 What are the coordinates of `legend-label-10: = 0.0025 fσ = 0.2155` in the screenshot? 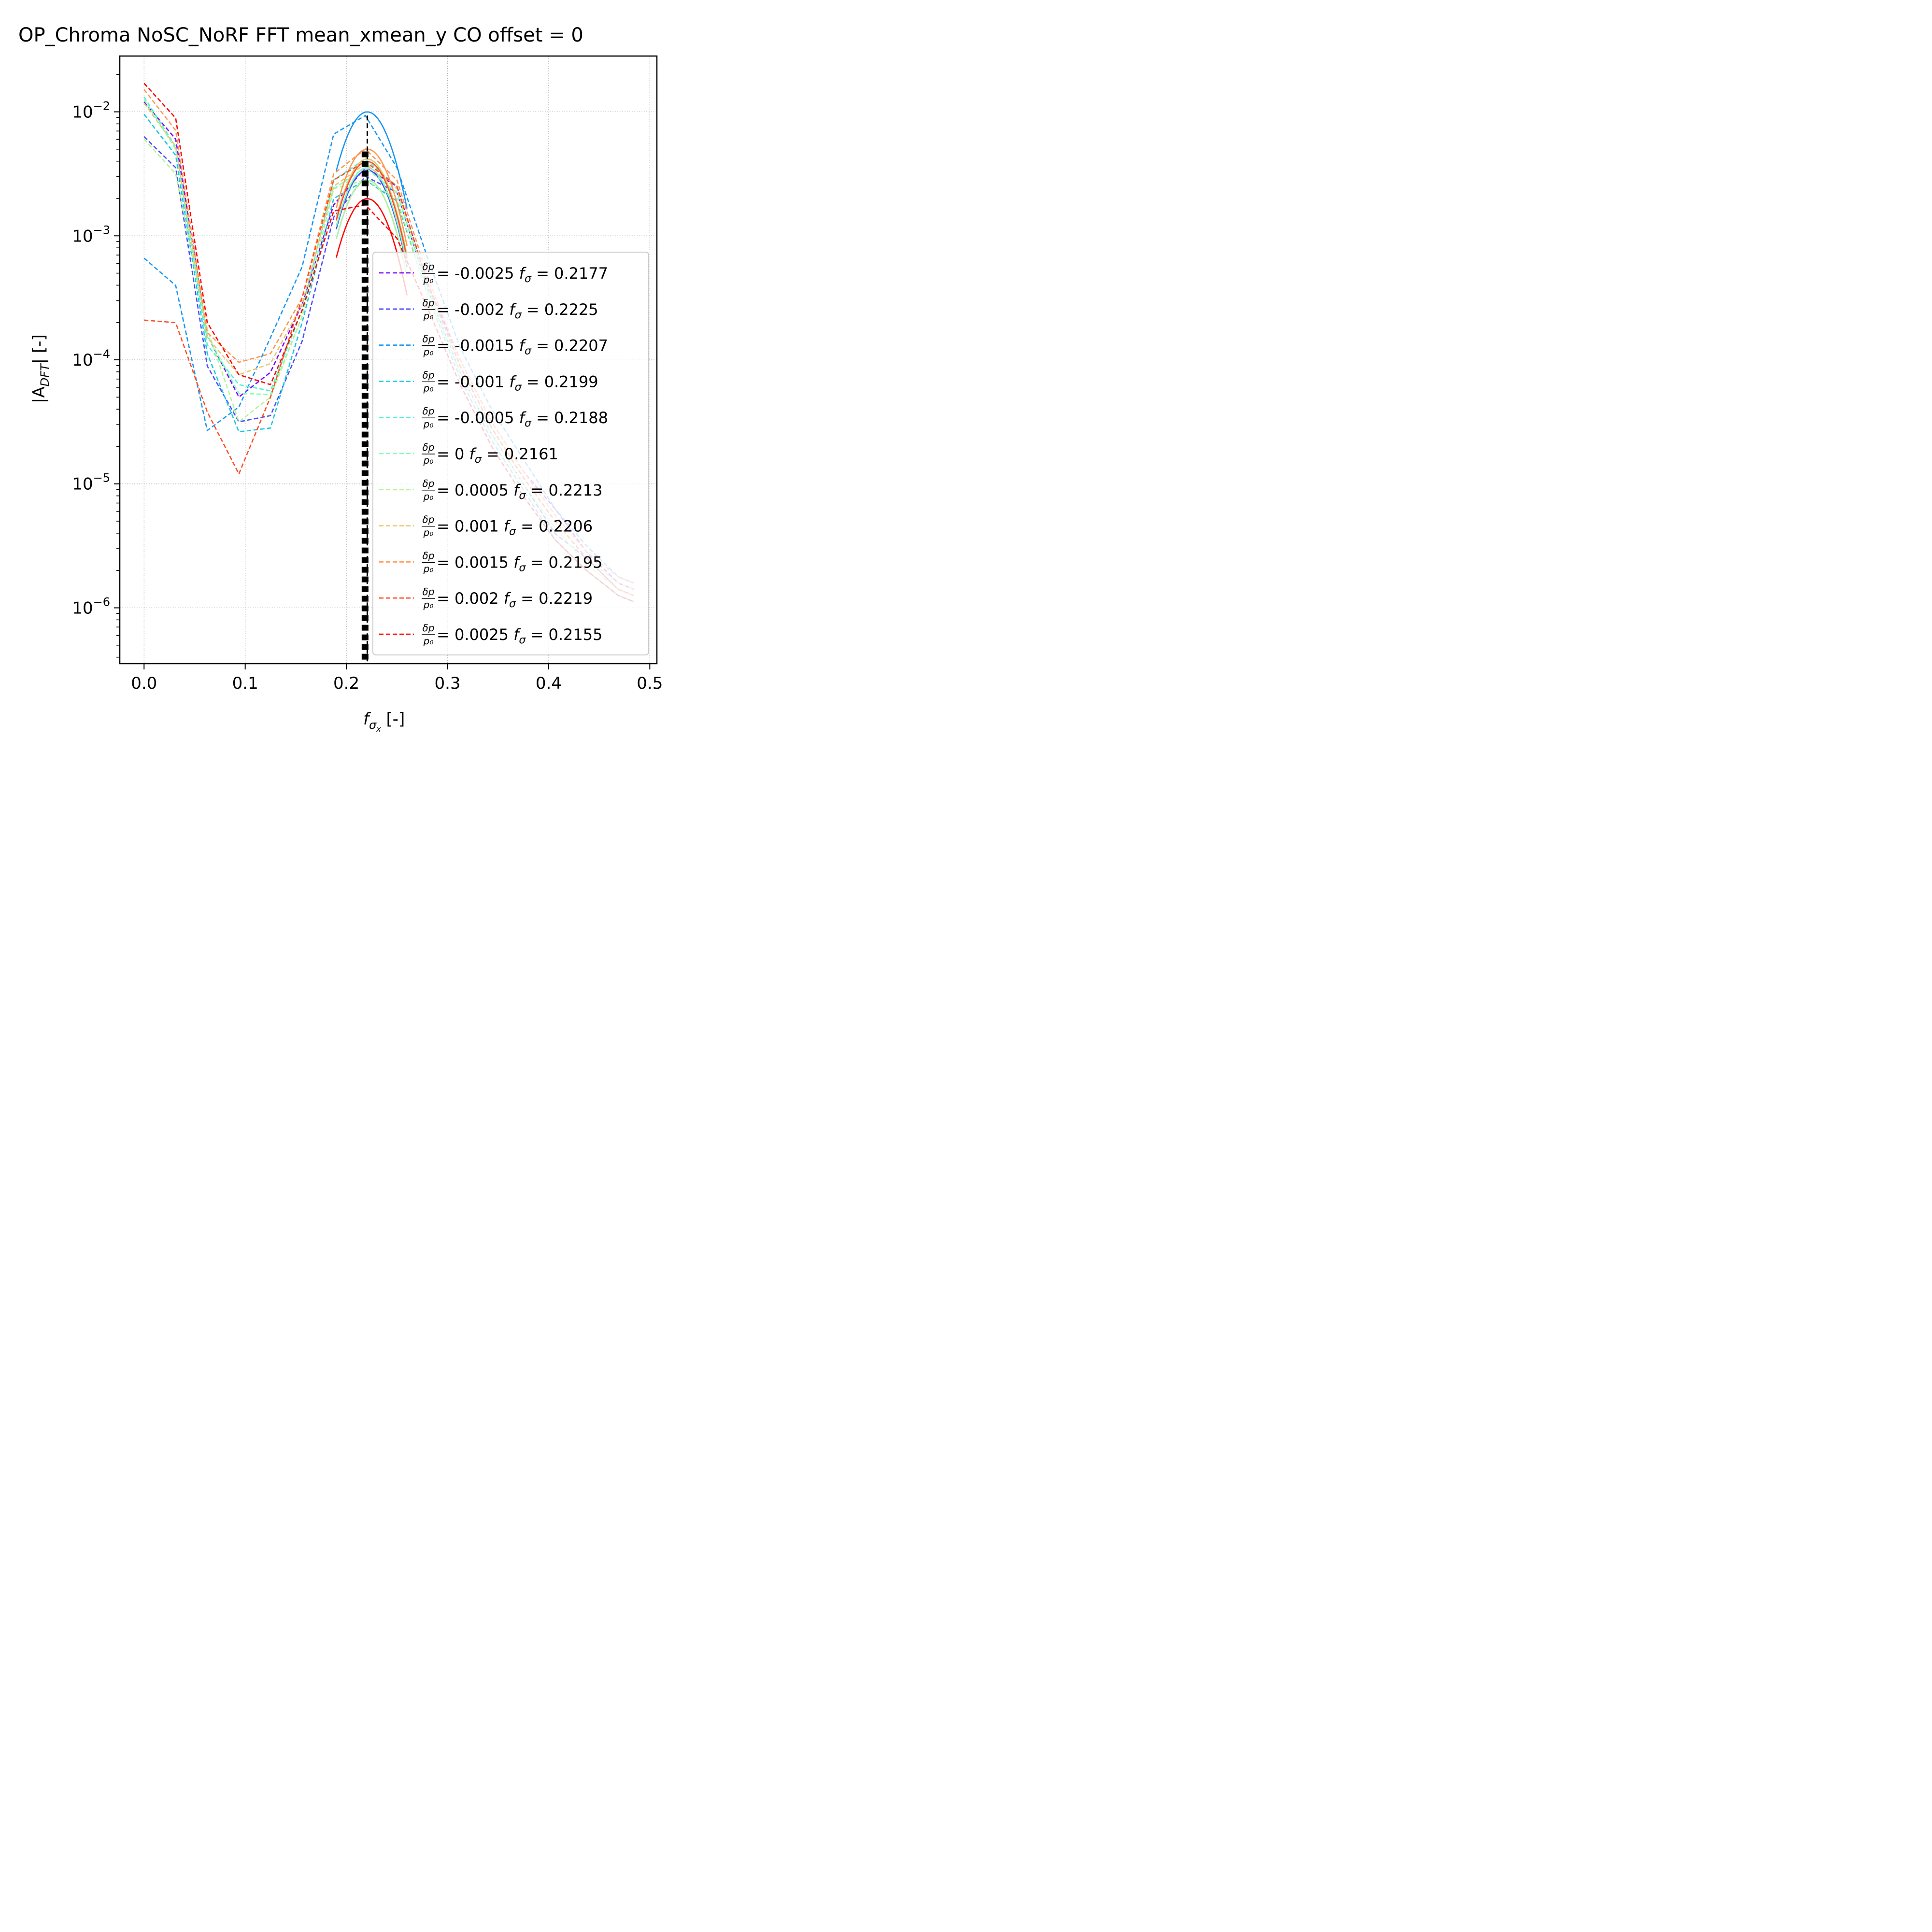 It's located at (519, 635).